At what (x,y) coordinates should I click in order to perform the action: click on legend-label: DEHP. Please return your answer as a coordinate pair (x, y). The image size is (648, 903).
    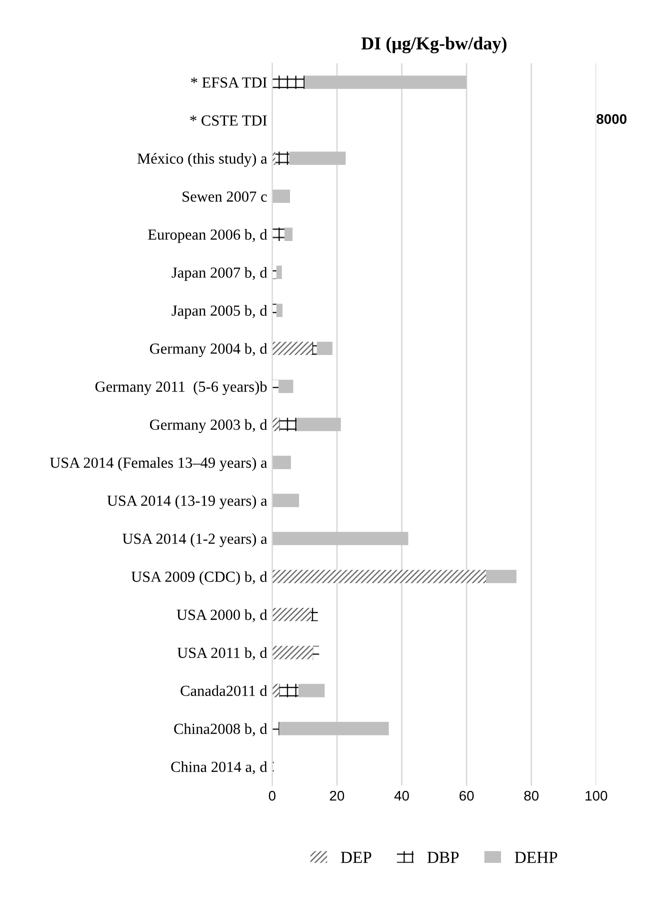
    Looking at the image, I should click on (536, 857).